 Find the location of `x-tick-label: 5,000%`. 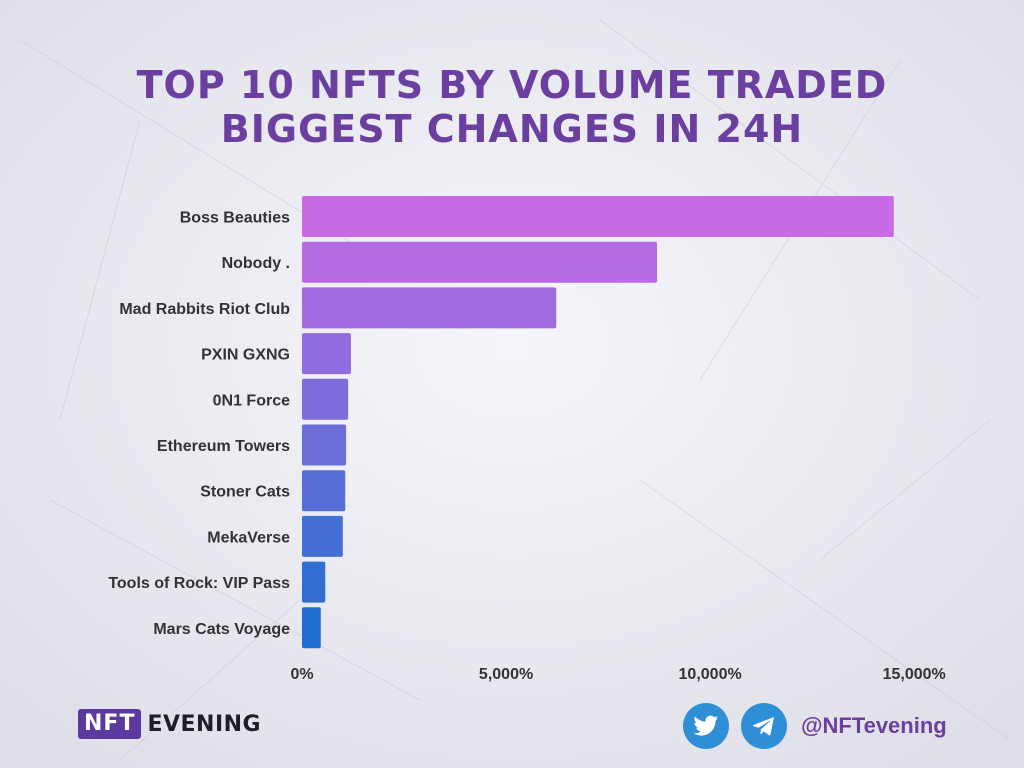

x-tick-label: 5,000% is located at coordinates (506, 674).